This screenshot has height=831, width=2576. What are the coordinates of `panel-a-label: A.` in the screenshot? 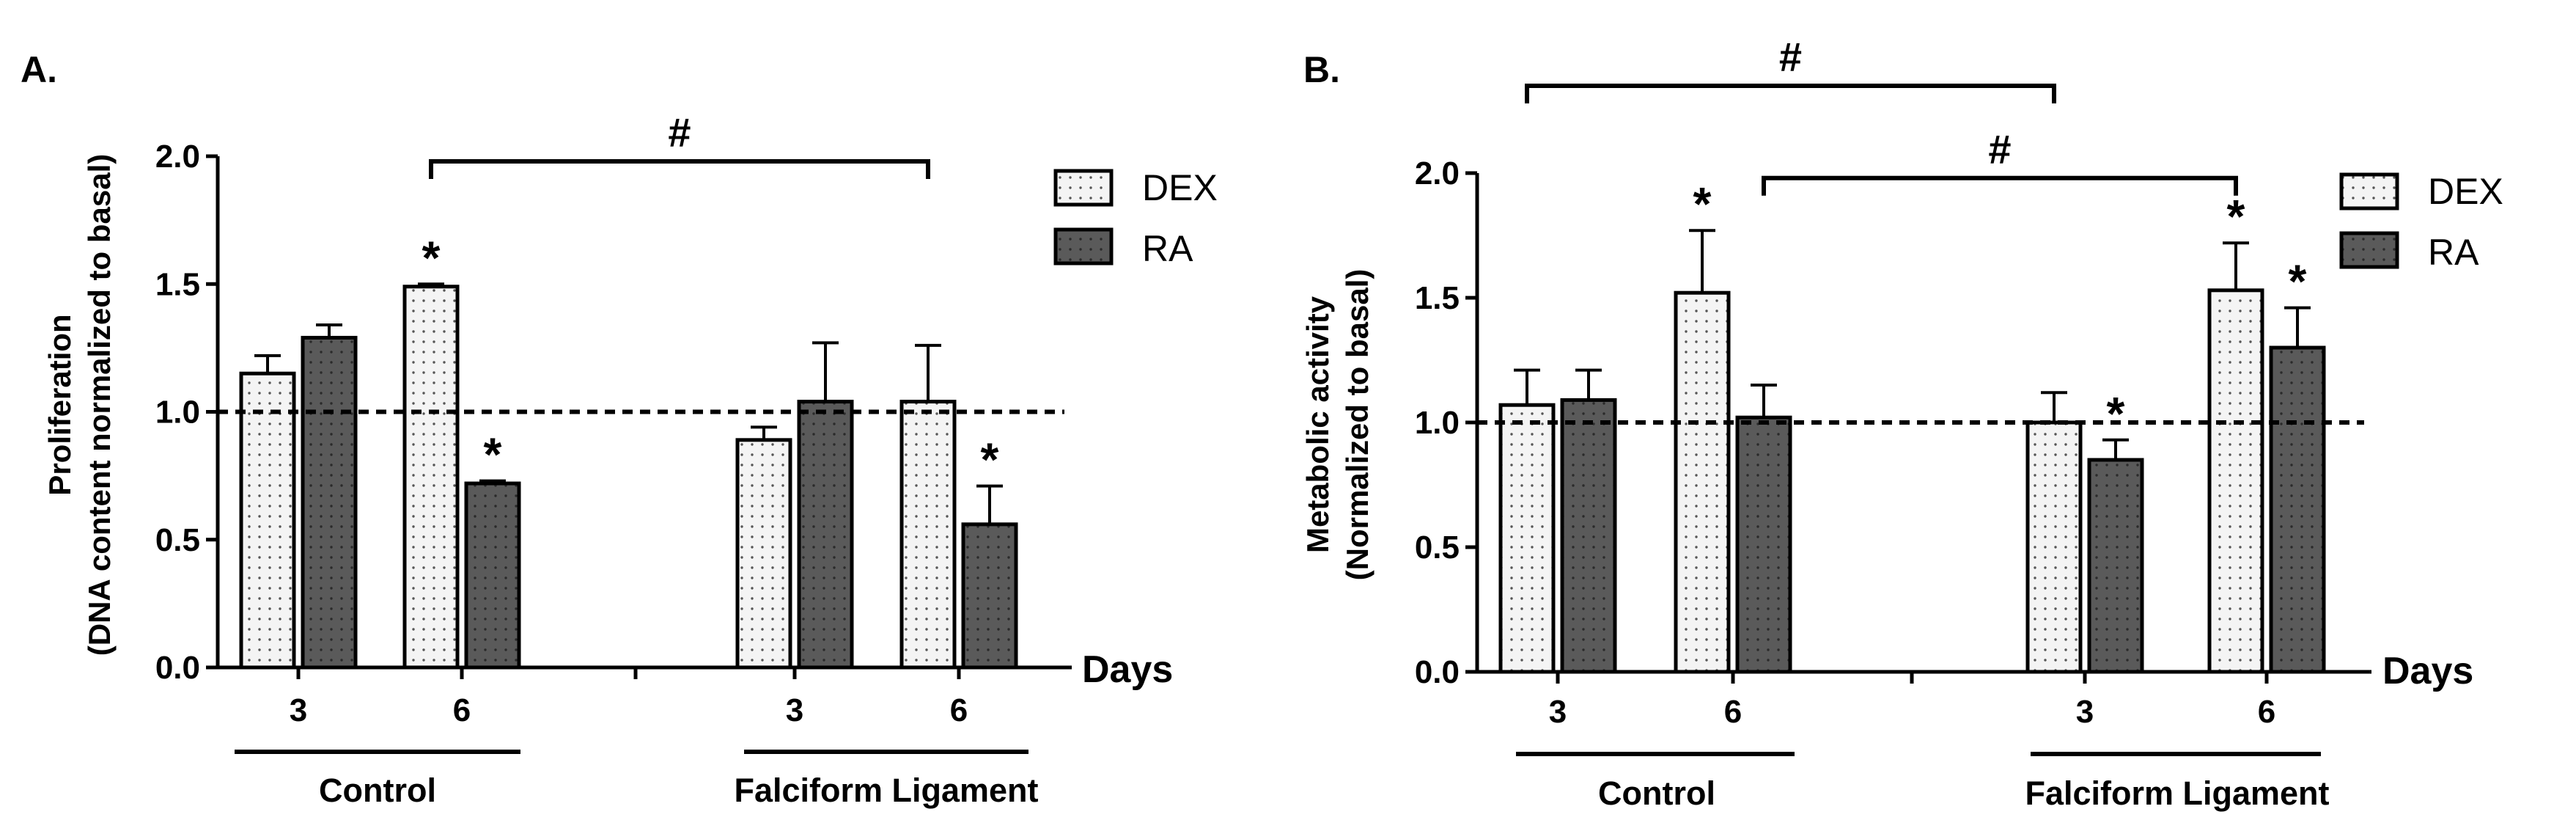 It's located at (39, 69).